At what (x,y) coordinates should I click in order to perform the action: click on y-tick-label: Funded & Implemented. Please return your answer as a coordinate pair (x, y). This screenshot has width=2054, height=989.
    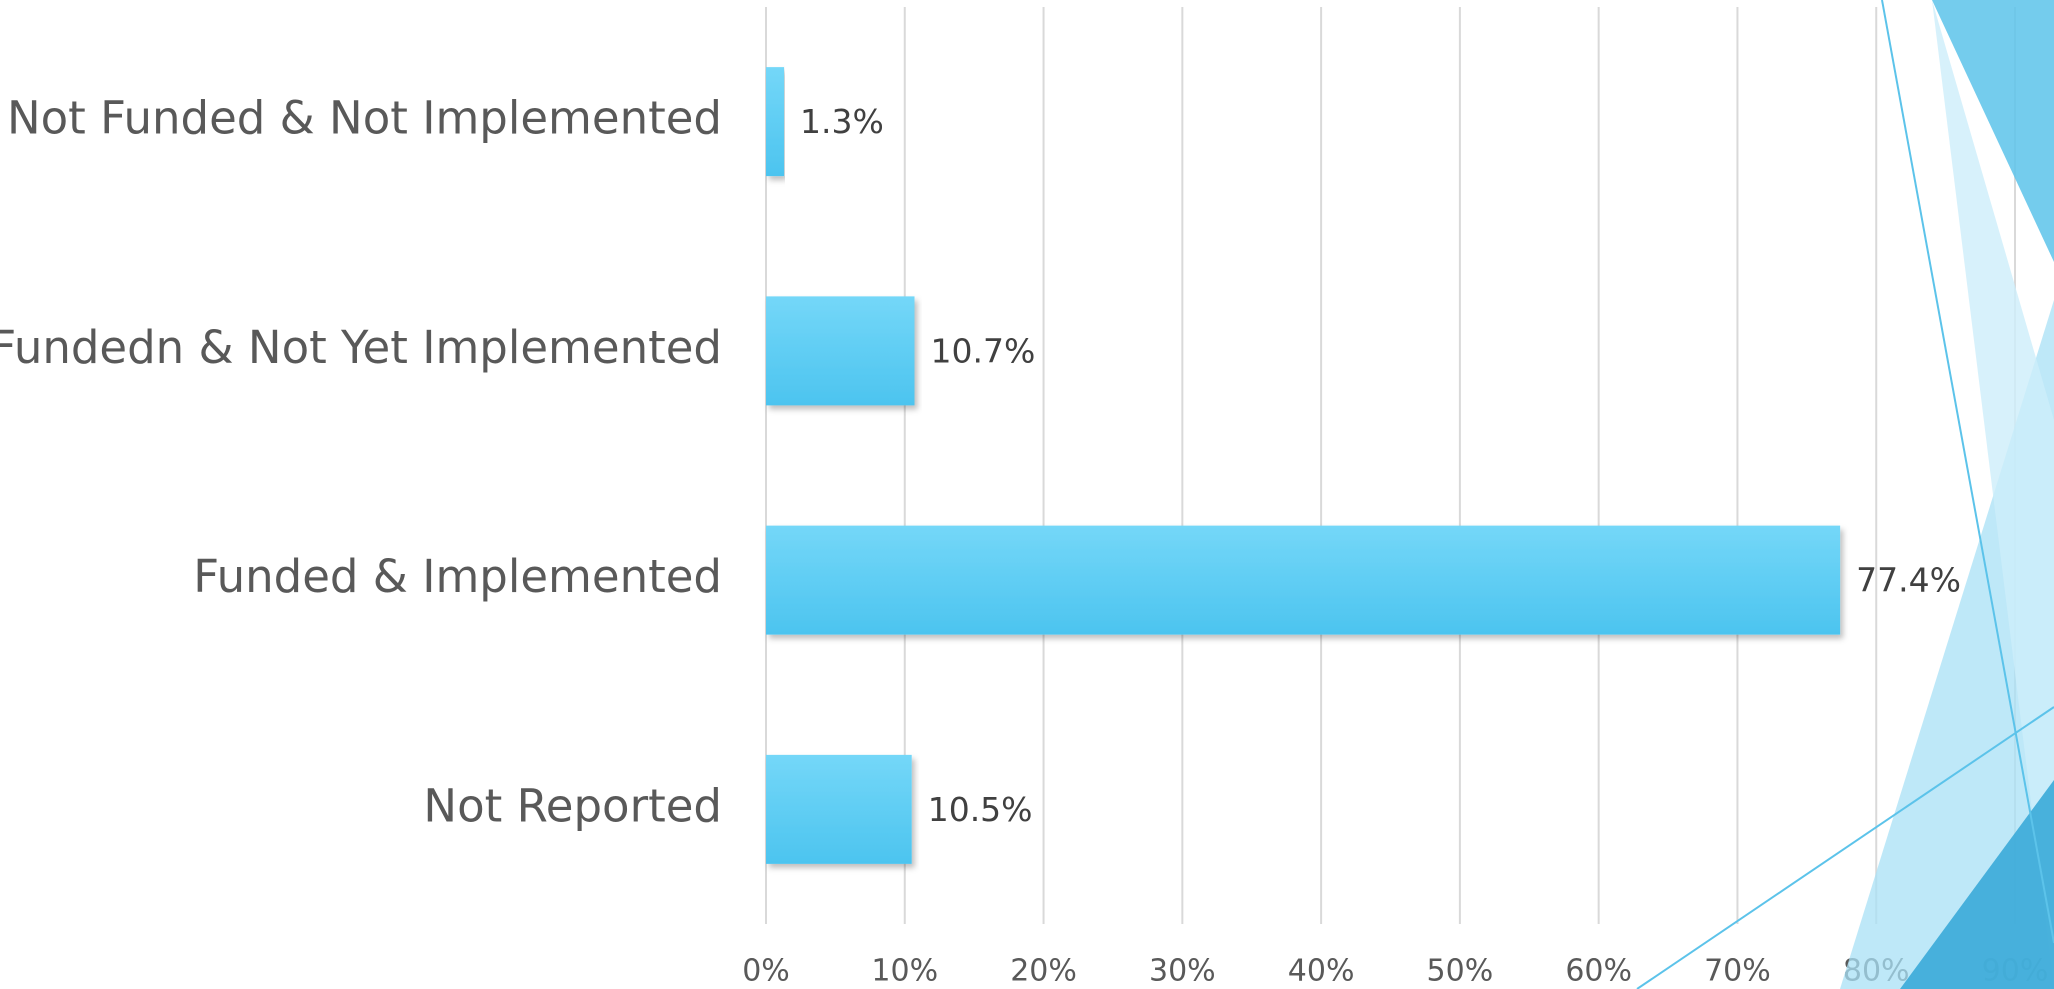
    Looking at the image, I should click on (457, 576).